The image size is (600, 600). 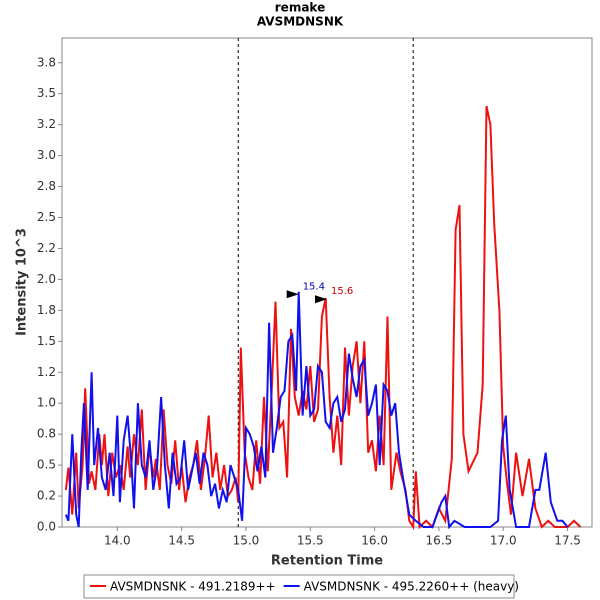 What do you see at coordinates (46, 248) in the screenshot?
I see `y-tick-label: 2.2` at bounding box center [46, 248].